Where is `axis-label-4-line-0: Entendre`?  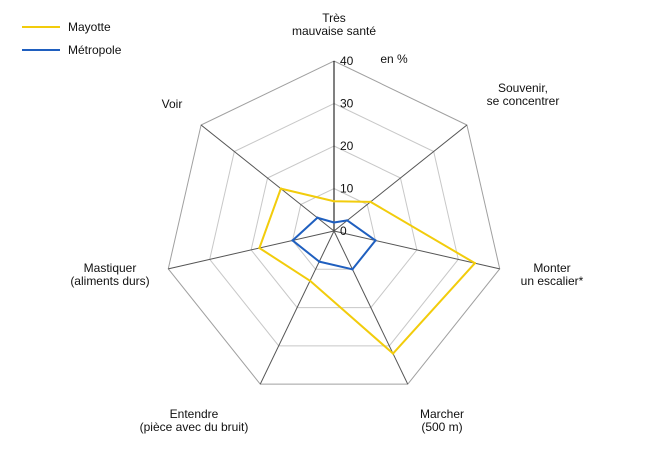 axis-label-4-line-0: Entendre is located at coordinates (194, 414).